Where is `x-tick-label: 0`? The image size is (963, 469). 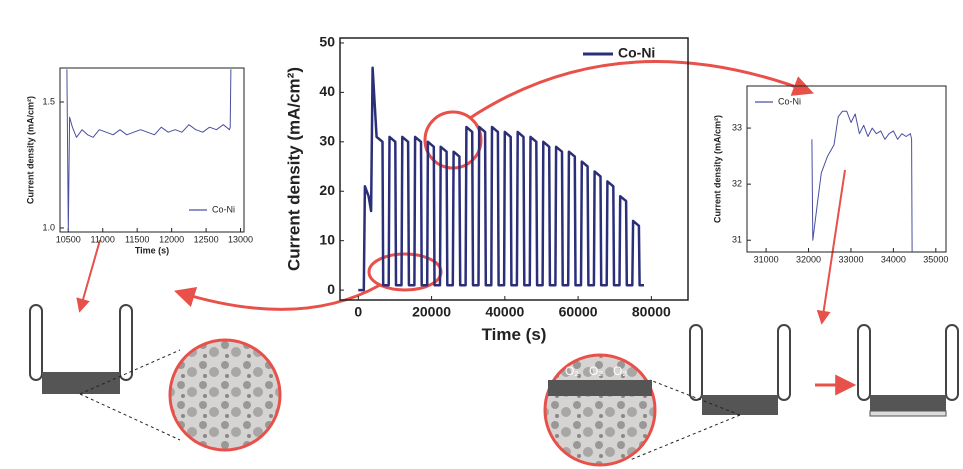 x-tick-label: 0 is located at coordinates (358, 311).